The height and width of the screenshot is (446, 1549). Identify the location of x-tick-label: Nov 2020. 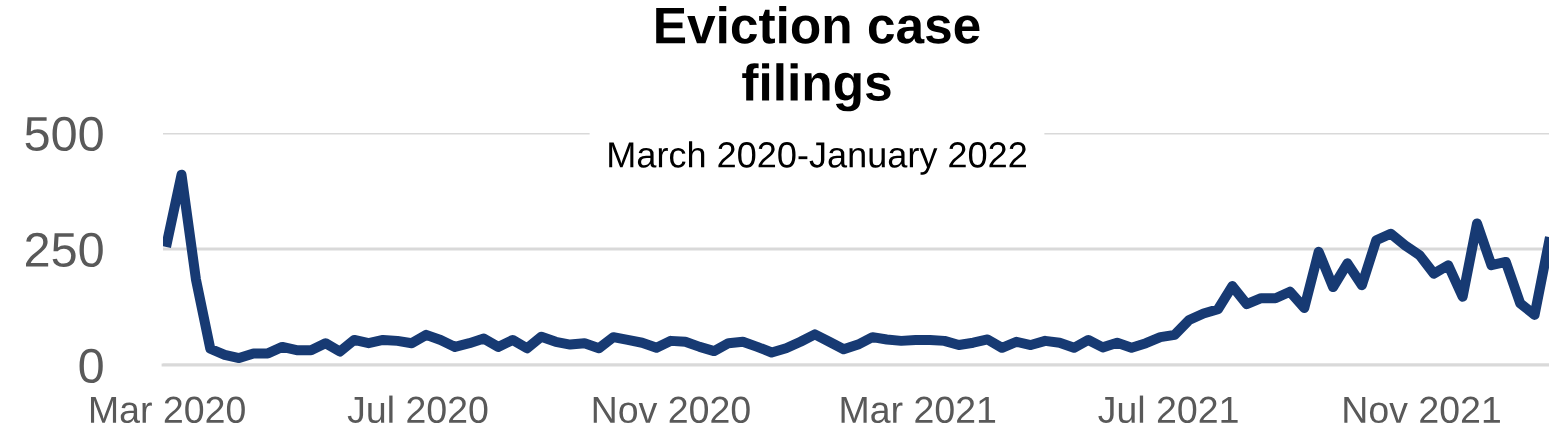
(671, 410).